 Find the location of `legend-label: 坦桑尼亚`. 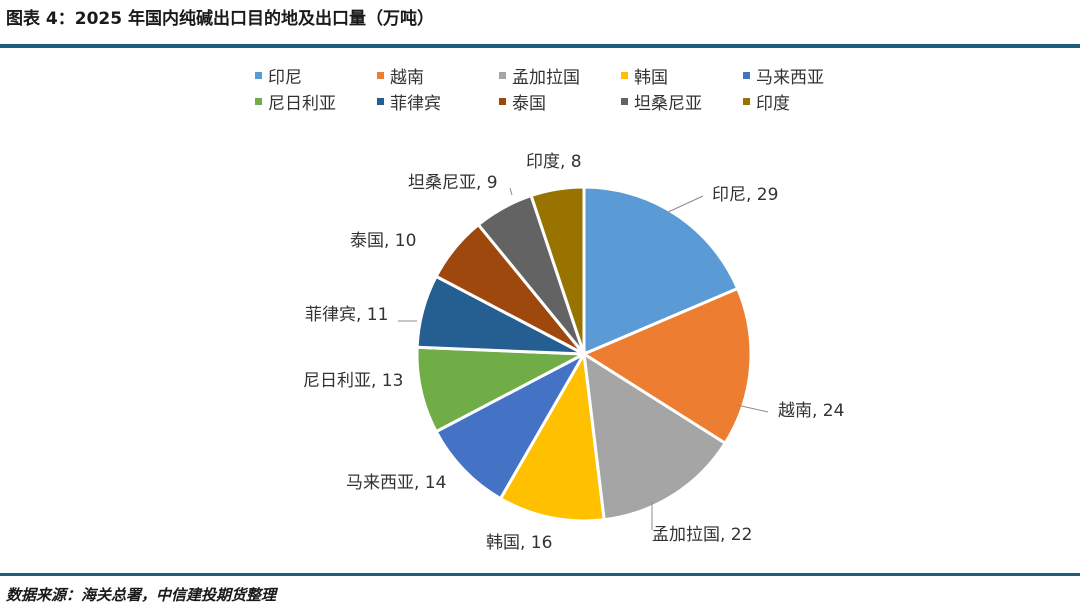

legend-label: 坦桑尼亚 is located at coordinates (668, 103).